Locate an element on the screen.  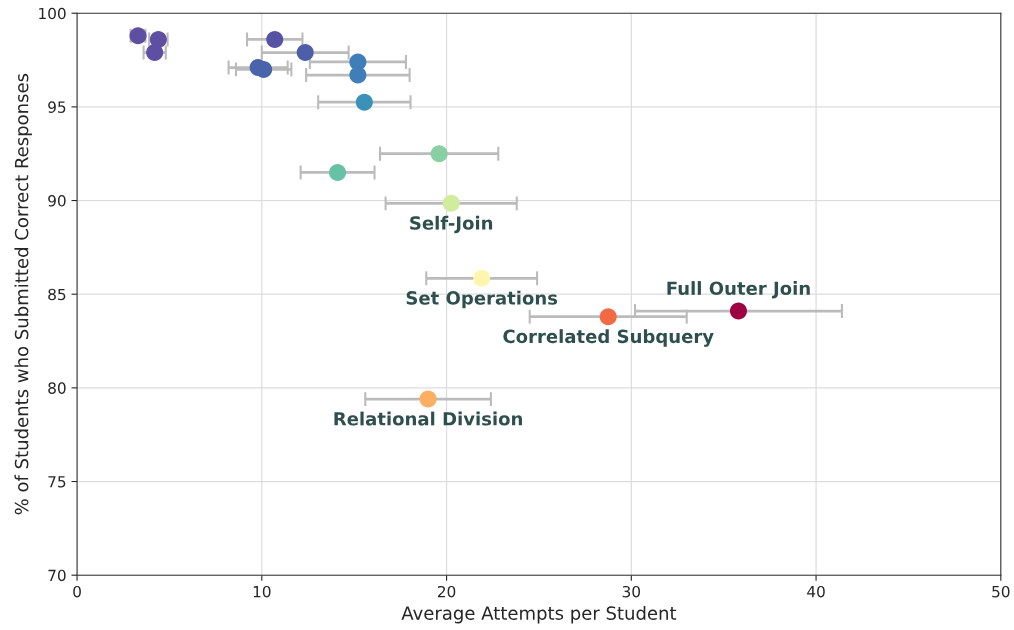
x-tick-label: 0 is located at coordinates (77, 591).